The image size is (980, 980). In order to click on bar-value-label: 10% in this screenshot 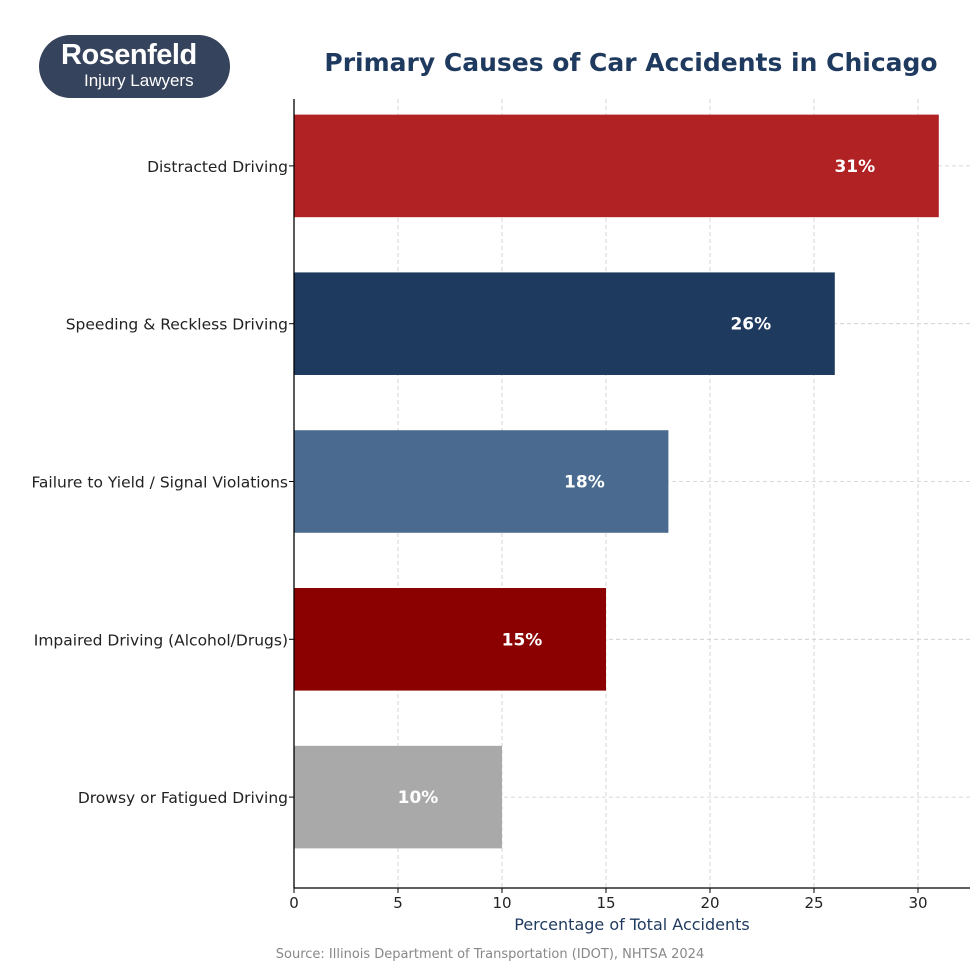, I will do `click(418, 798)`.